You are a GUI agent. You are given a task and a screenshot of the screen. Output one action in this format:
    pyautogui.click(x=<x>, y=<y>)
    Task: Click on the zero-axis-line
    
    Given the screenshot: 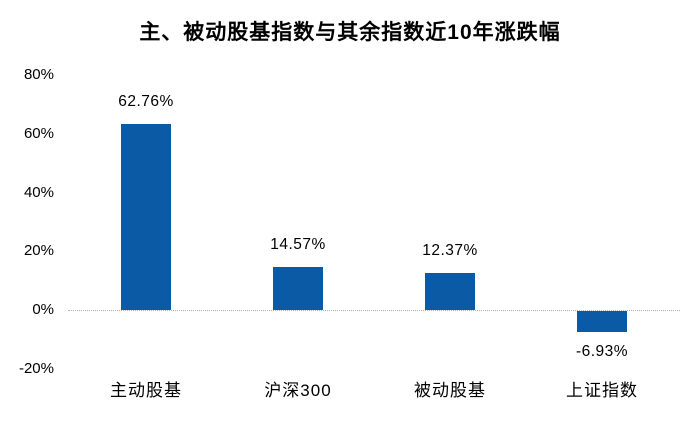 What is the action you would take?
    pyautogui.click(x=374, y=310)
    